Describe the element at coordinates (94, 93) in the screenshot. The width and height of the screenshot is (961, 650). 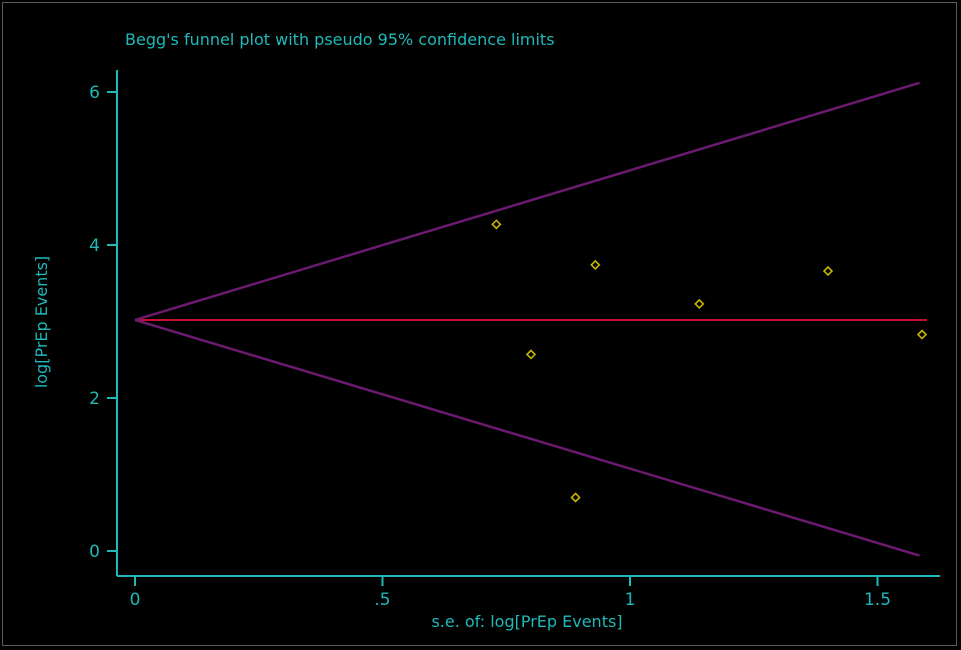
I see `y-tick-label: 6` at that location.